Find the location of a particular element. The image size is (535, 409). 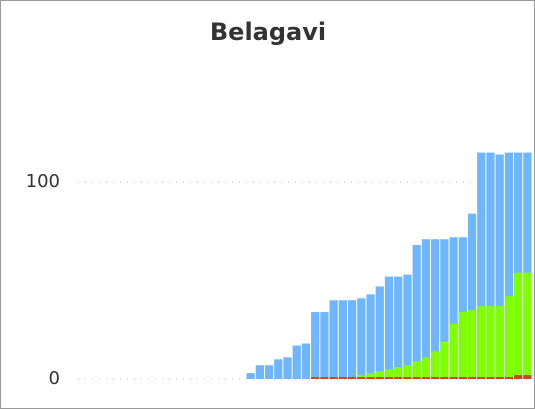

y-tick-label: 0 is located at coordinates (54, 378).